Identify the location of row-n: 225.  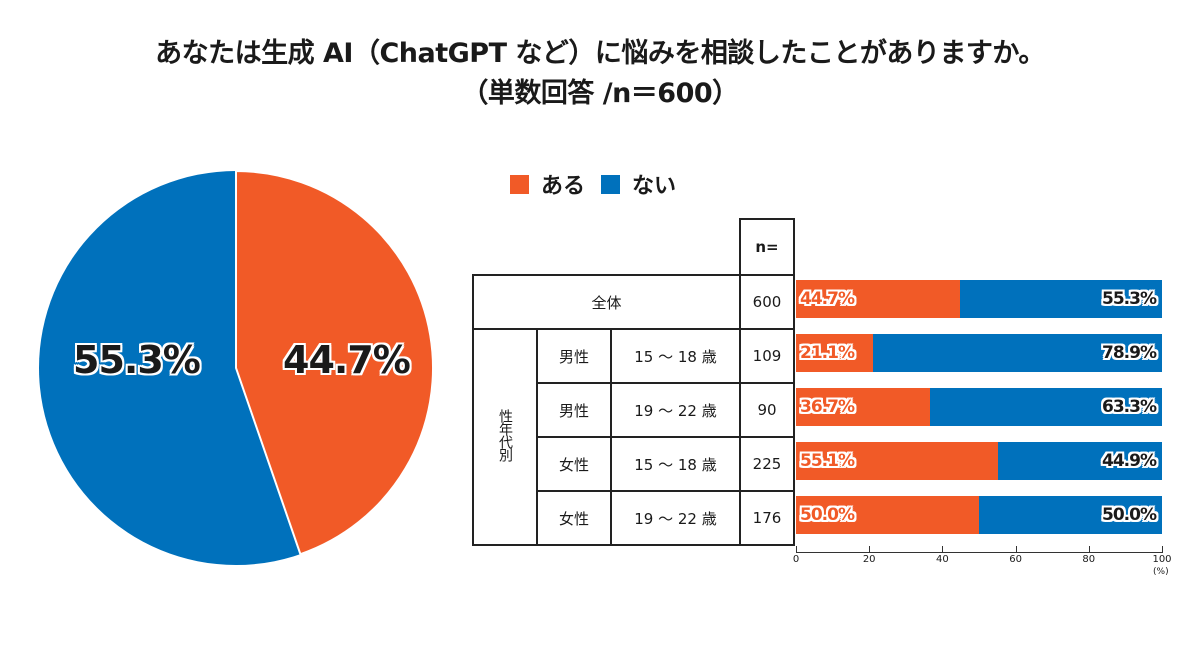
(767, 464).